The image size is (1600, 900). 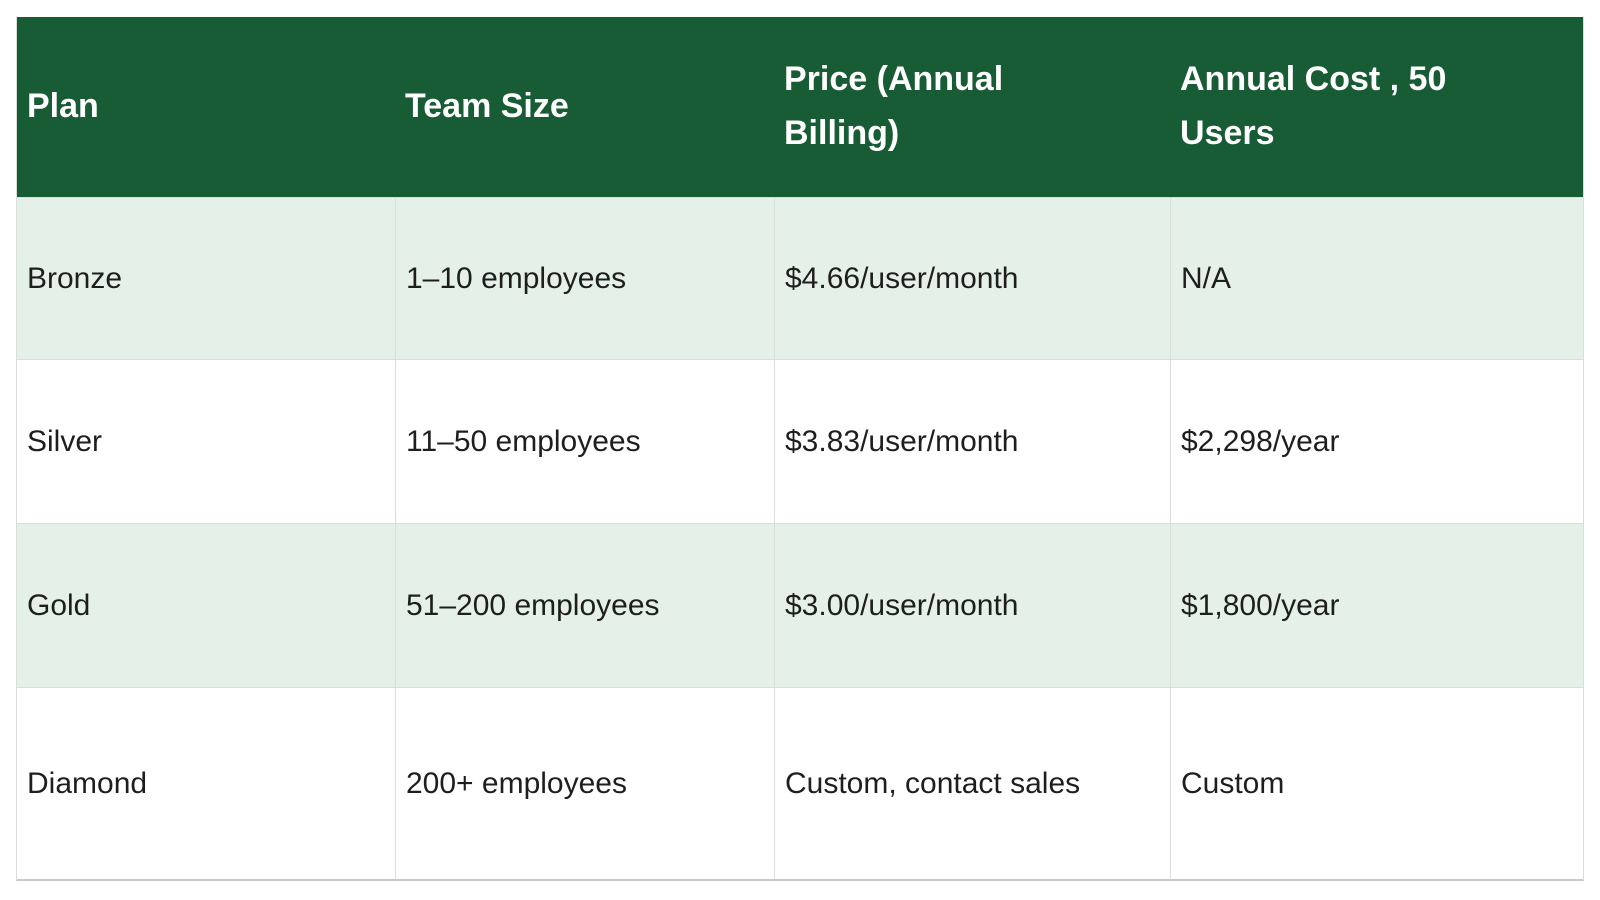 I want to click on team-size-cell: 1–10 employees, so click(x=584, y=278).